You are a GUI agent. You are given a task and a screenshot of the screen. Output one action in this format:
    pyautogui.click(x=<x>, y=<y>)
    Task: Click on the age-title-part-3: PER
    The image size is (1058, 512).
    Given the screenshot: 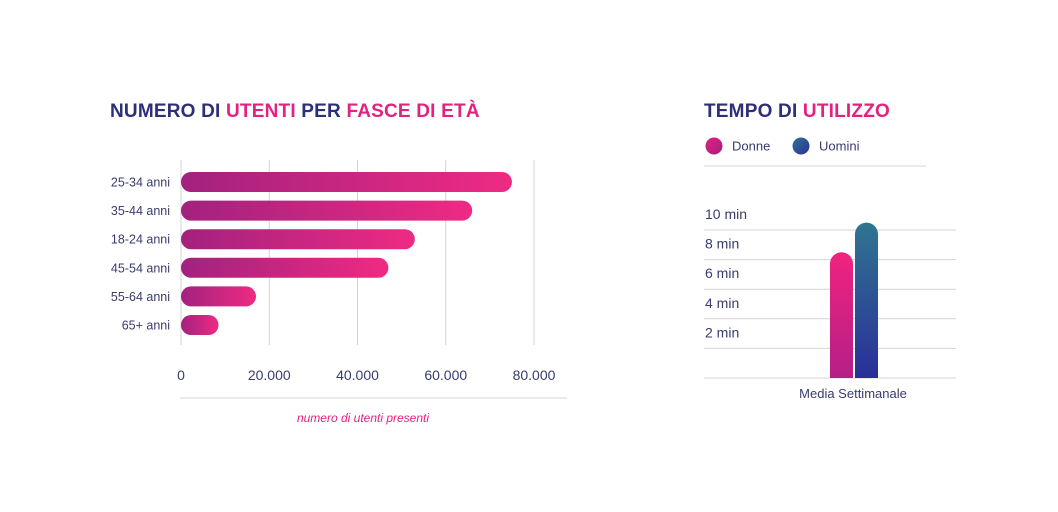 What is the action you would take?
    pyautogui.click(x=321, y=111)
    